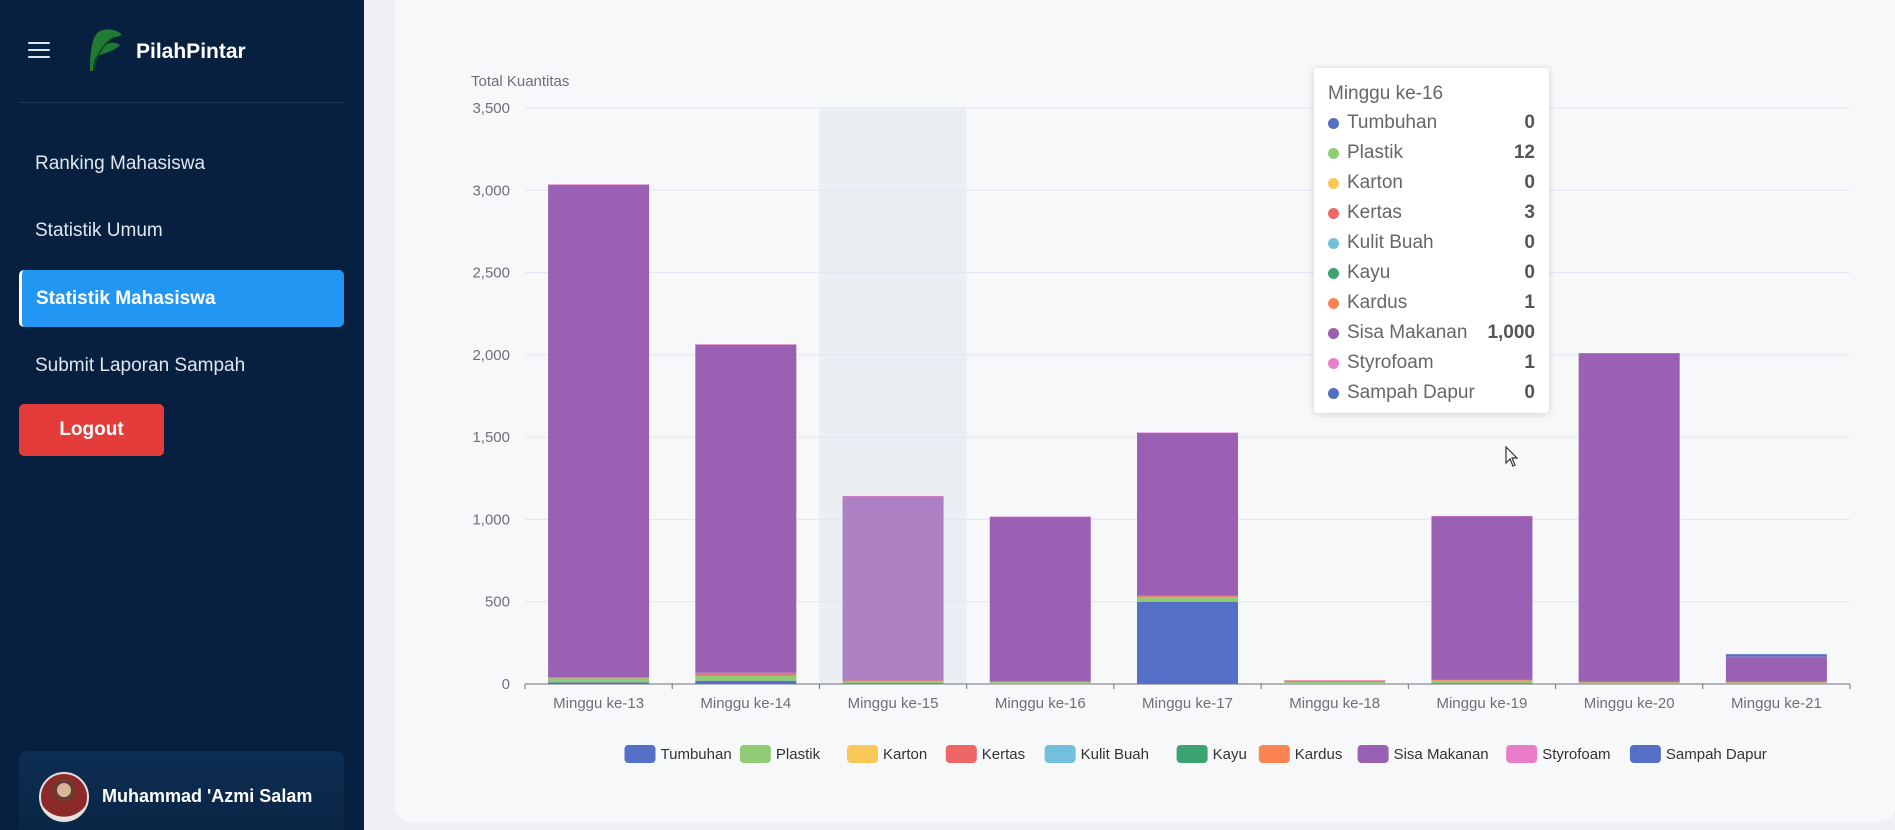 Image resolution: width=1895 pixels, height=830 pixels. What do you see at coordinates (1003, 754) in the screenshot?
I see `legend-label: Kertas` at bounding box center [1003, 754].